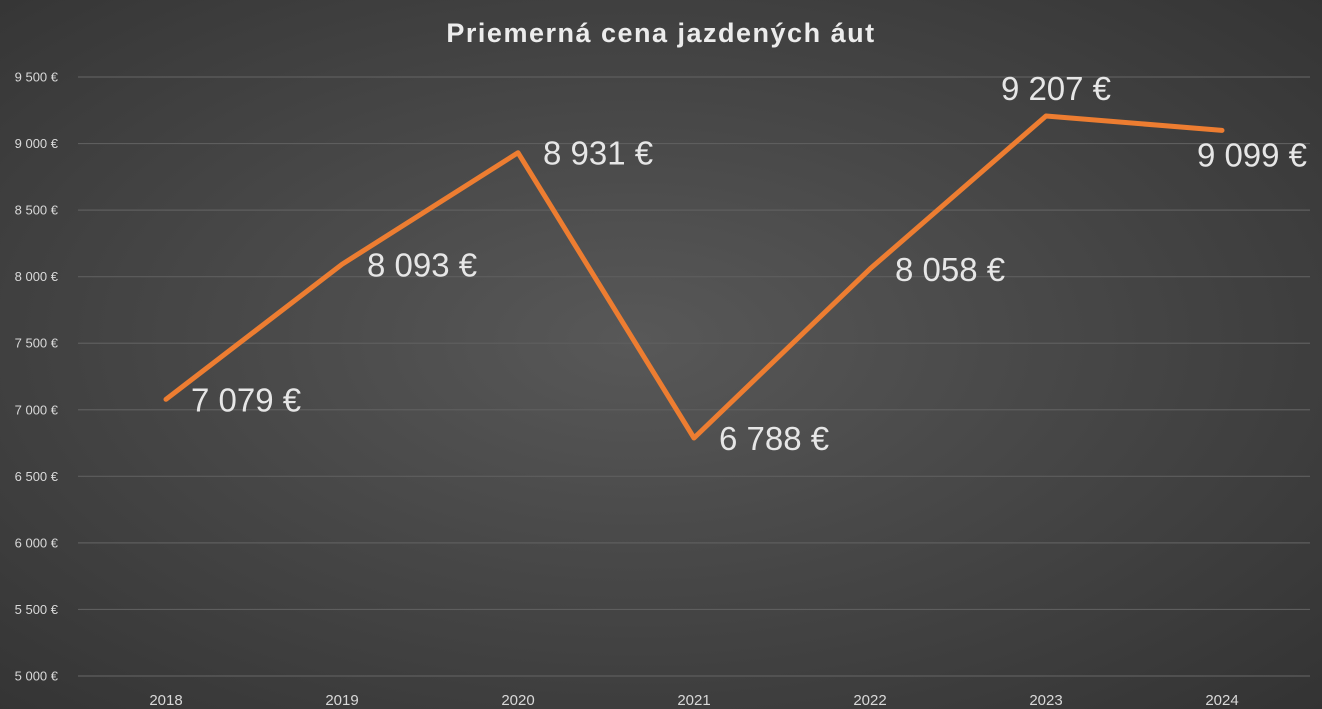 This screenshot has width=1322, height=709. What do you see at coordinates (1252, 154) in the screenshot?
I see `data-label: 9 099 €` at bounding box center [1252, 154].